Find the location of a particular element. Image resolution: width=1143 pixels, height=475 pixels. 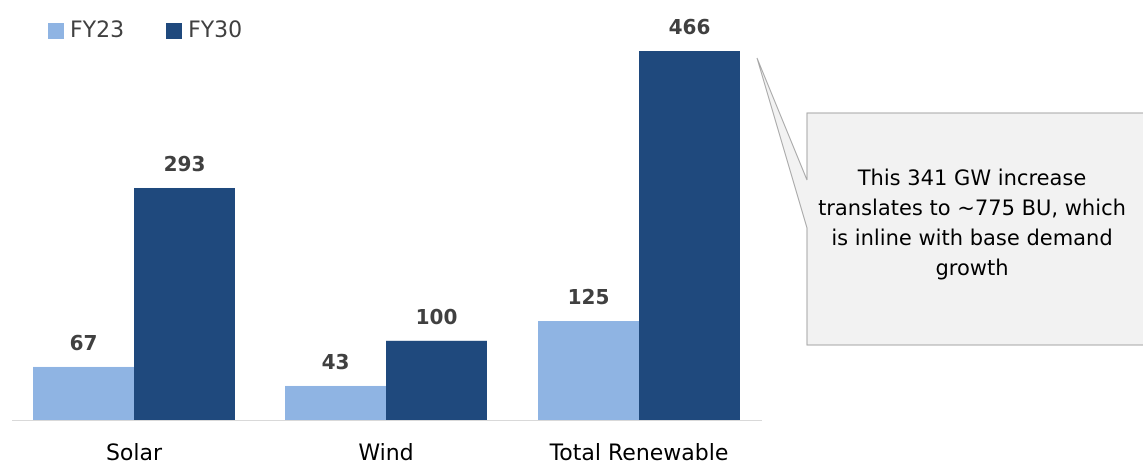

legend-item-fy23: FY23 is located at coordinates (86, 30).